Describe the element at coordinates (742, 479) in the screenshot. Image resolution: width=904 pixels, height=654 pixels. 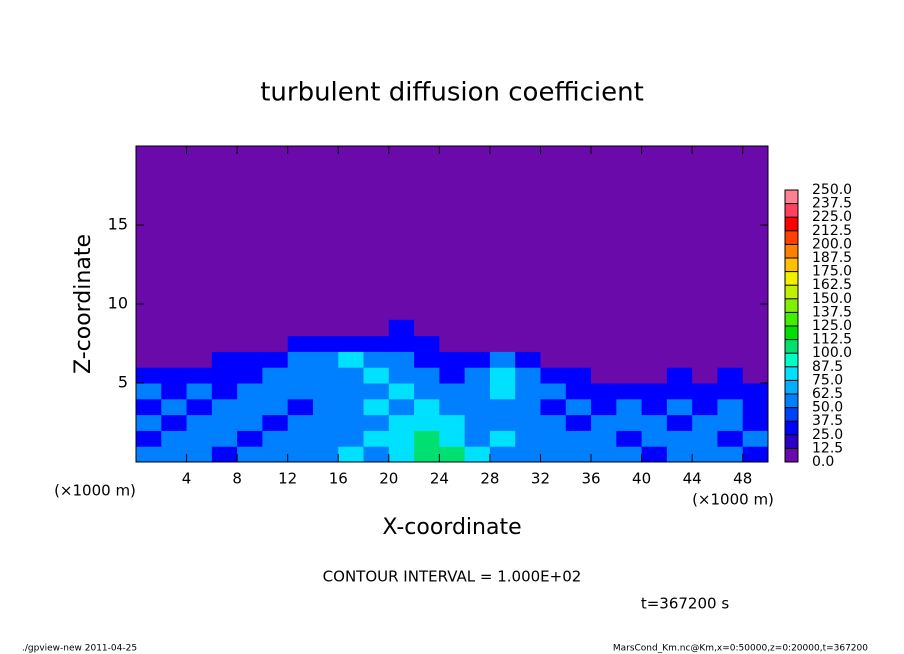
I see `x-tick-label: 48` at that location.